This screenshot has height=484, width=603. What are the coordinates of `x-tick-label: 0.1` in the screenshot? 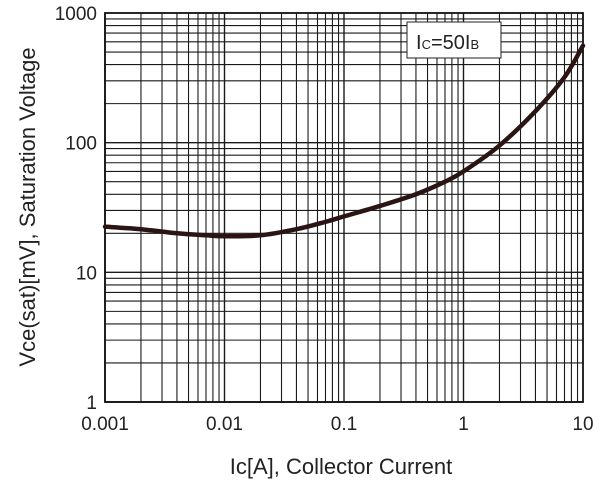 It's located at (344, 424).